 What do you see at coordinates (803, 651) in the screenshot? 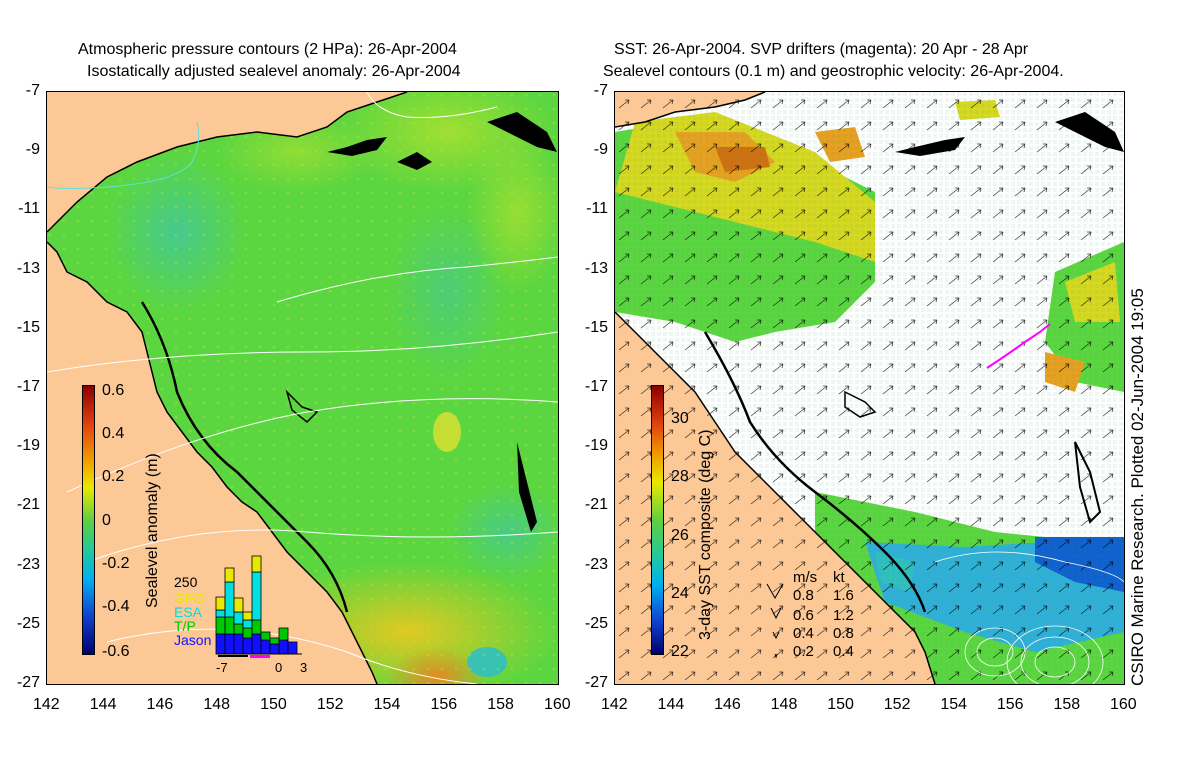
I see `velocity-row-ms: 0.2` at bounding box center [803, 651].